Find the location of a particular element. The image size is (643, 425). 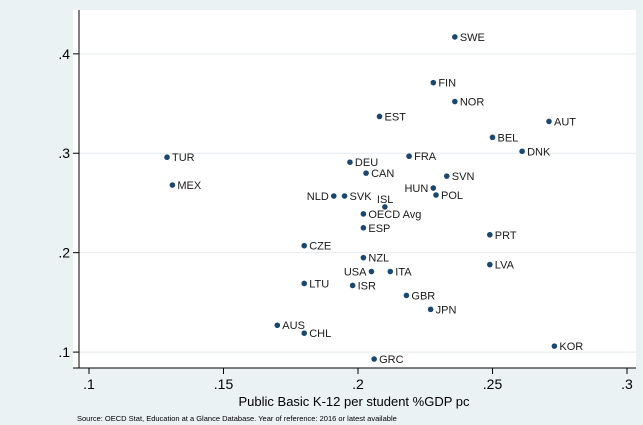

data-point-est: EST is located at coordinates (391, 117).